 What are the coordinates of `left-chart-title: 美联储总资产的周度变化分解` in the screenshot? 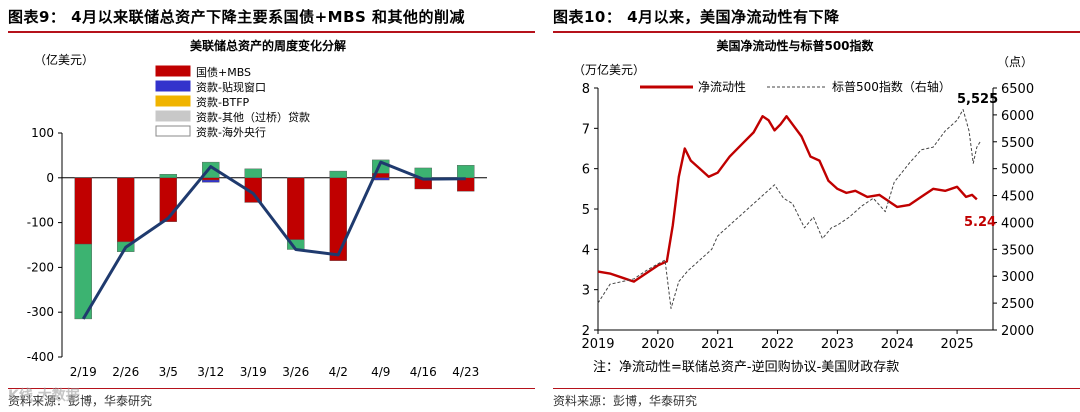 It's located at (268, 45).